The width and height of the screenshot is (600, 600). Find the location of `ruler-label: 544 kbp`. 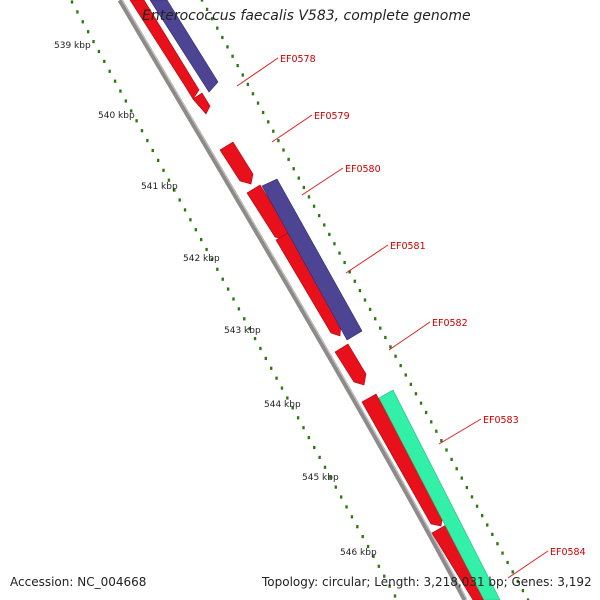

ruler-label: 544 kbp is located at coordinates (282, 405).